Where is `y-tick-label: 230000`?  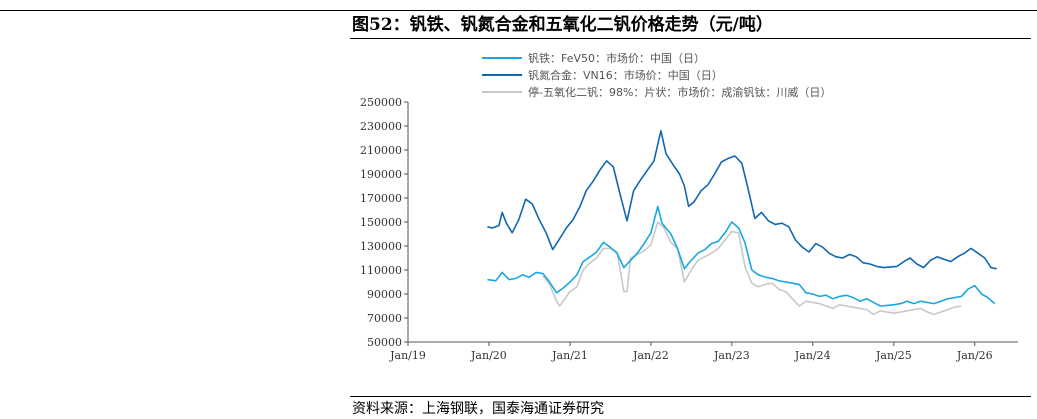
y-tick-label: 230000 is located at coordinates (381, 126).